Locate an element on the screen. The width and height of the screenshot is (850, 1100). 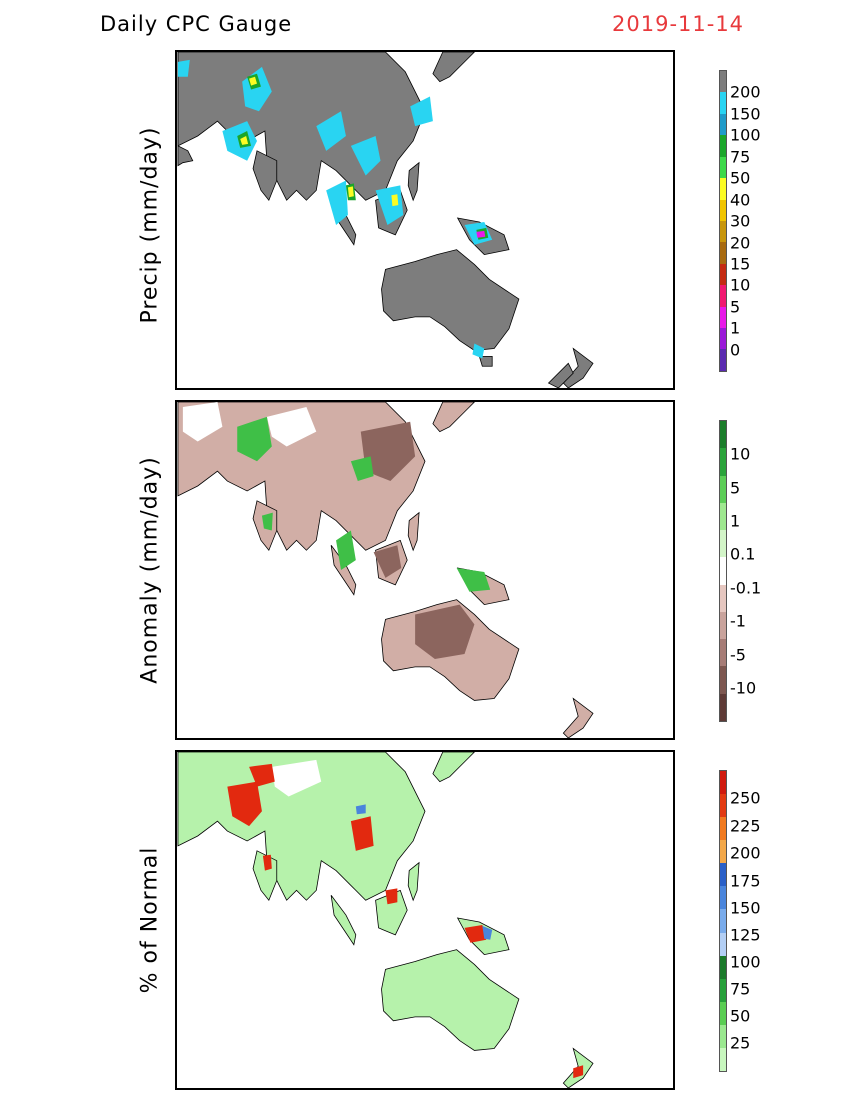
percent-tick: 175 is located at coordinates (745, 881).